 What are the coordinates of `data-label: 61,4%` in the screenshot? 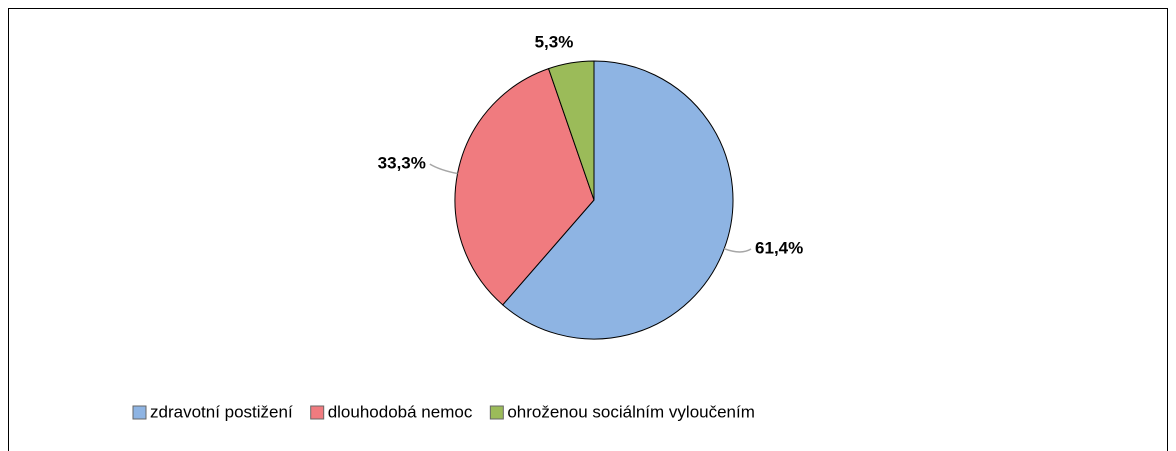 It's located at (779, 248).